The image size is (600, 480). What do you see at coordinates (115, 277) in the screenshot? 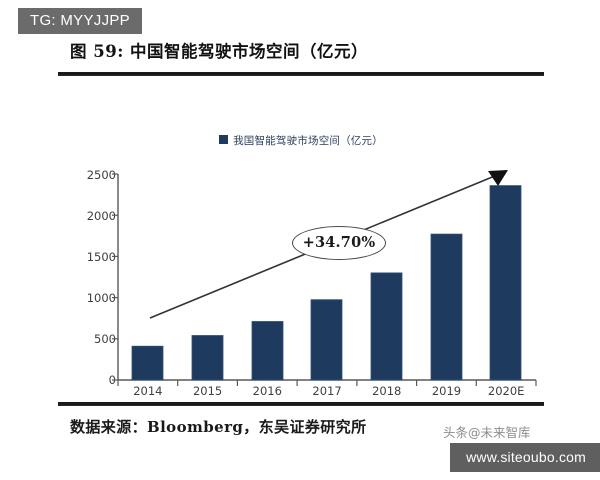
I see `y-axis-ticks` at bounding box center [115, 277].